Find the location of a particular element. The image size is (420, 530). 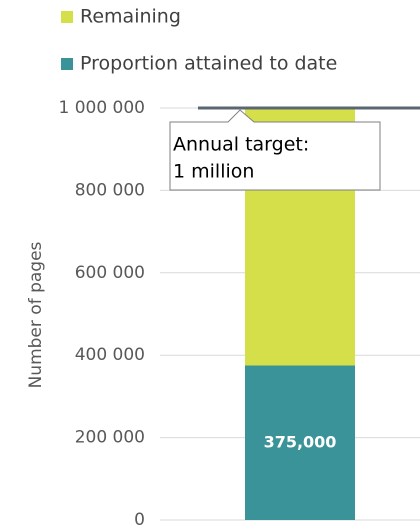

y-axis-title: Number of pages is located at coordinates (36, 314).